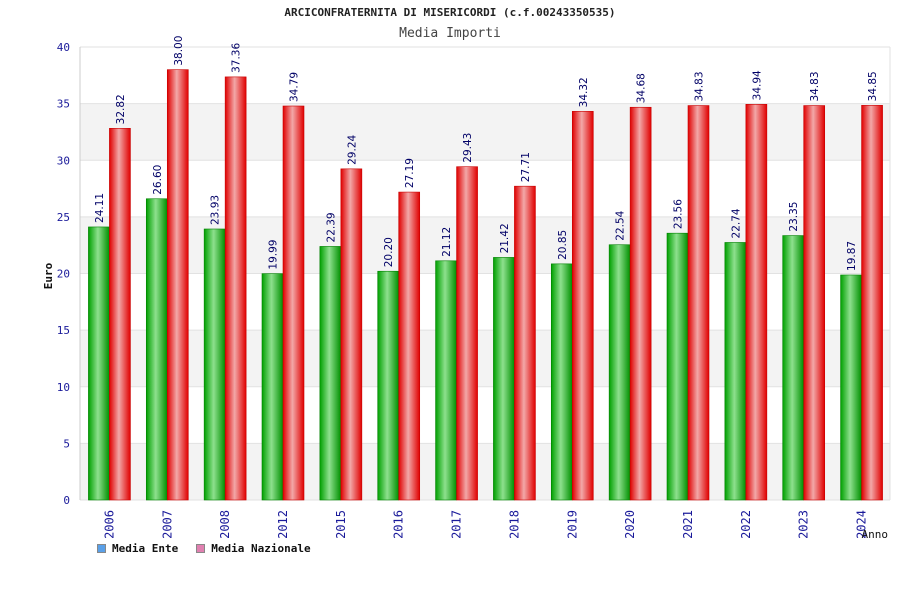 This screenshot has width=900, height=600. What do you see at coordinates (63, 47) in the screenshot?
I see `y-tick-label: 40` at bounding box center [63, 47].